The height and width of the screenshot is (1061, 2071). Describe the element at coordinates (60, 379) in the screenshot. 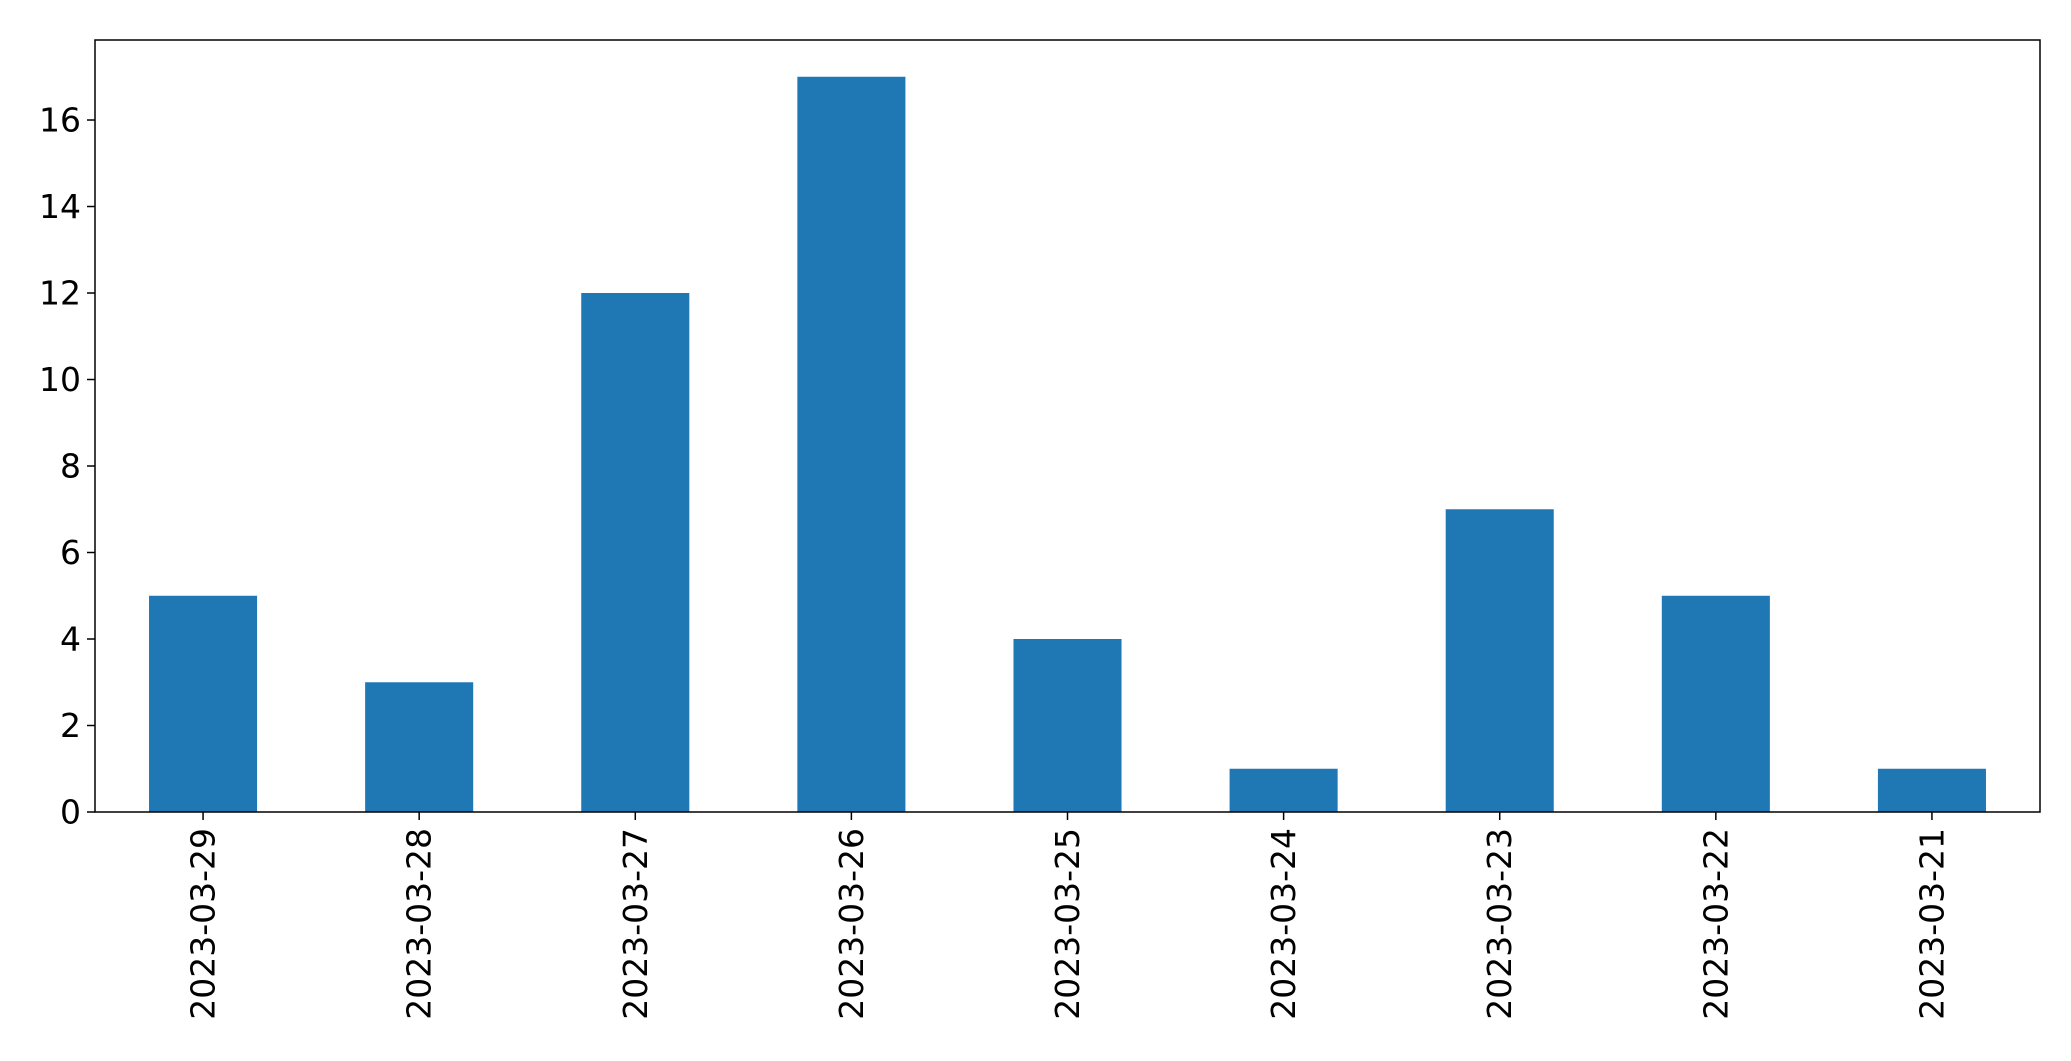

I see `y-tick-label: 10` at that location.